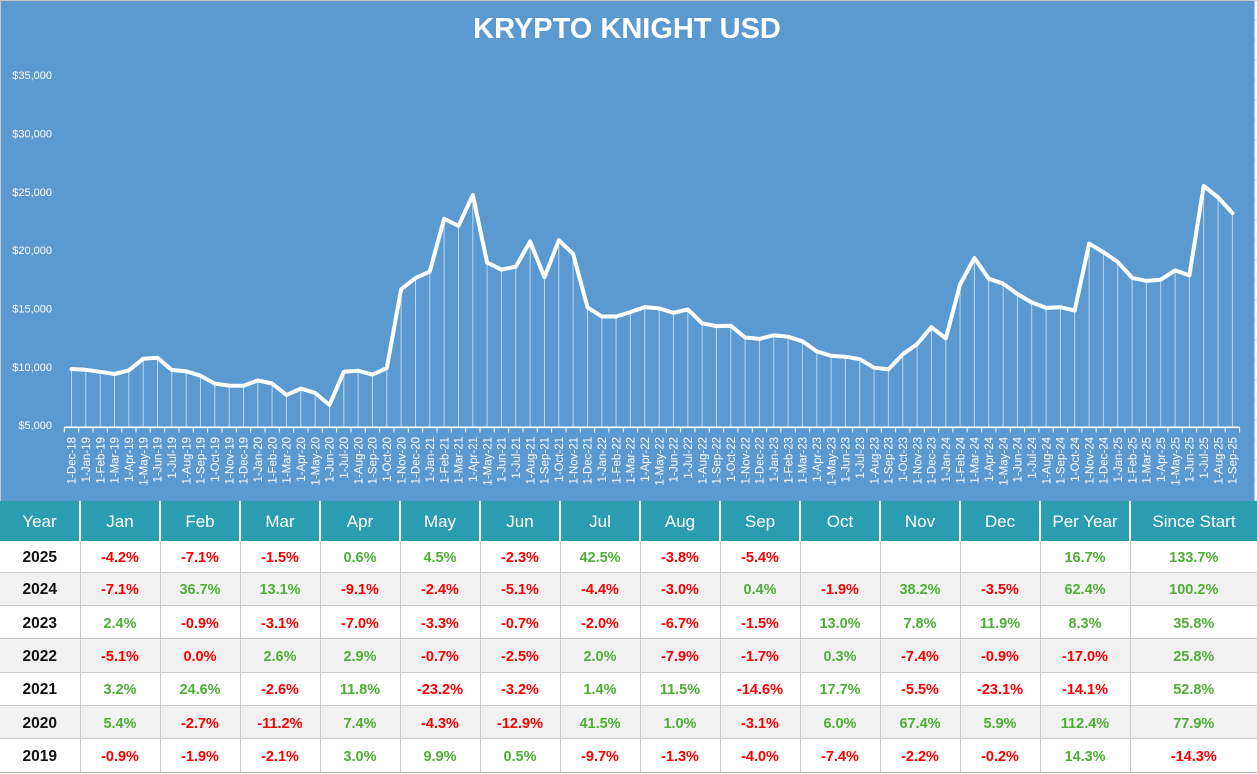 The image size is (1257, 774). I want to click on svg-text: 1-May-23, so click(832, 461).